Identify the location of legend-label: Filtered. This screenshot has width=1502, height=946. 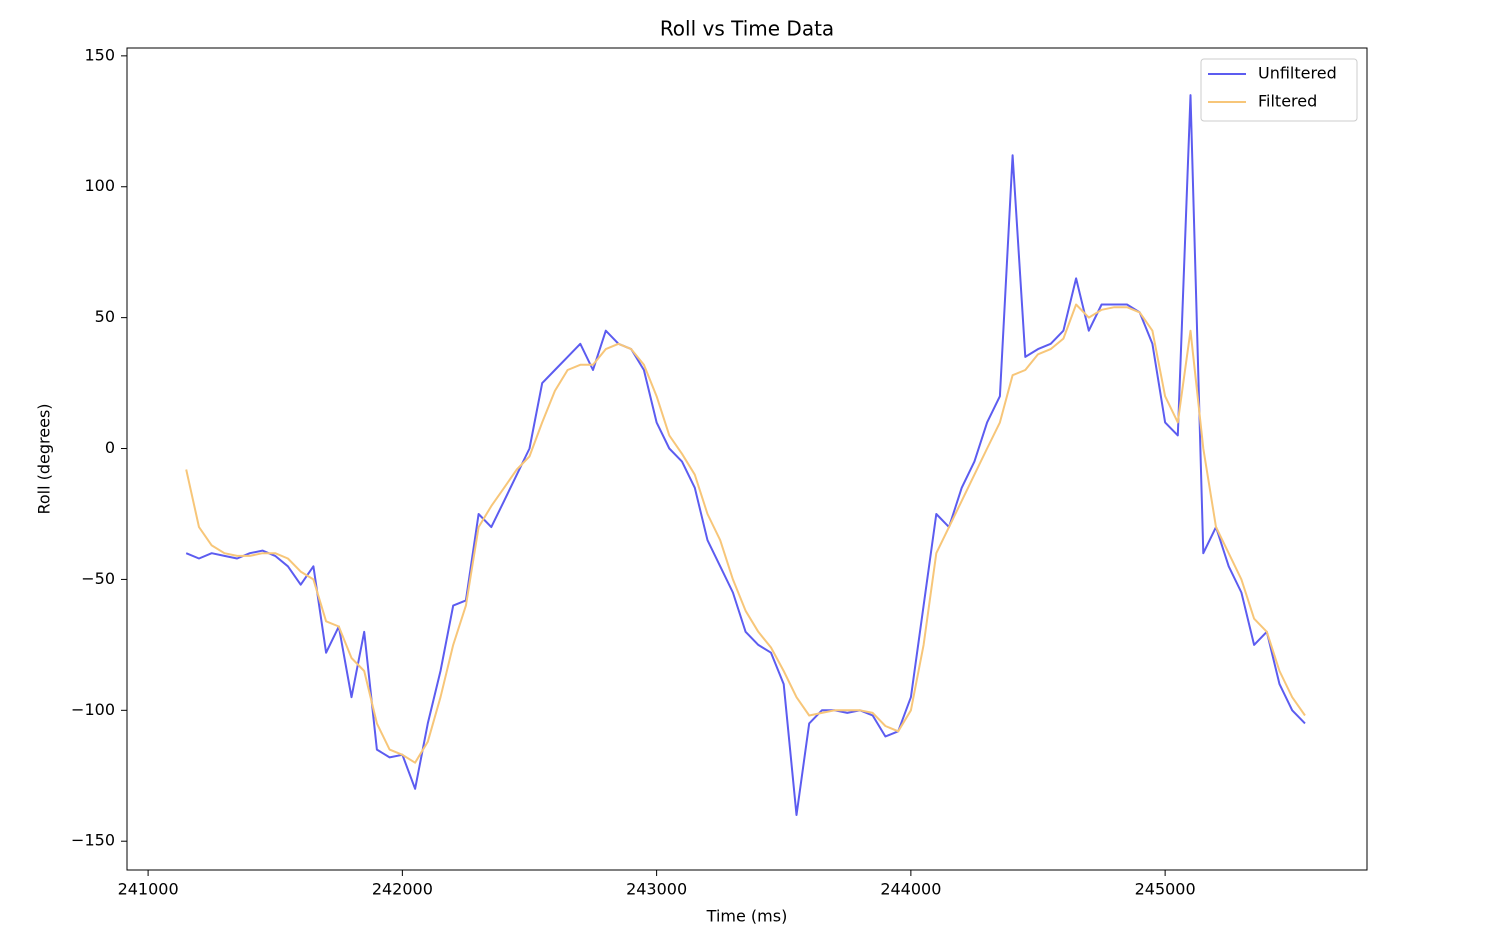
(1287, 101).